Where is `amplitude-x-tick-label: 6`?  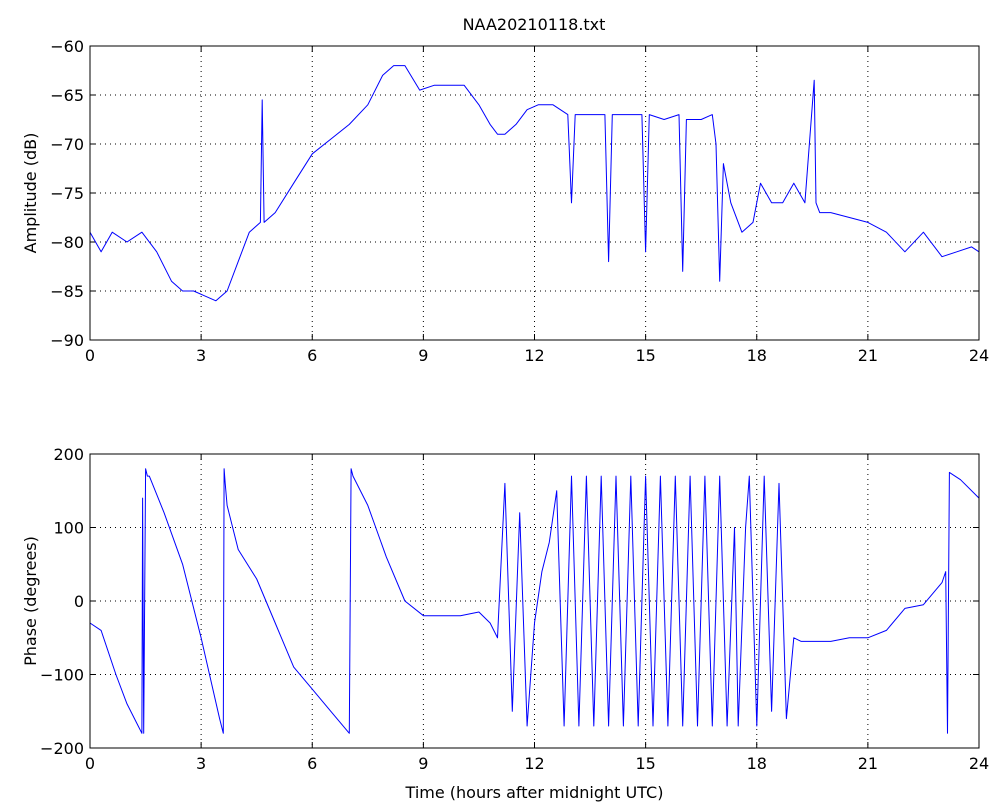
amplitude-x-tick-label: 6 is located at coordinates (312, 355).